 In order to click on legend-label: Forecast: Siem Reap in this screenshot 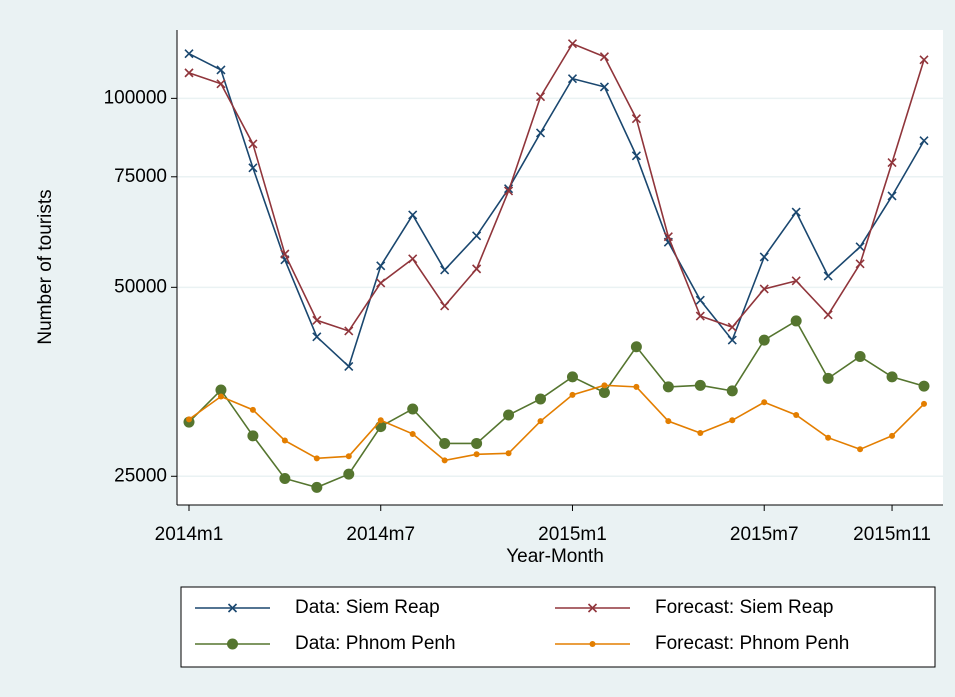, I will do `click(744, 607)`.